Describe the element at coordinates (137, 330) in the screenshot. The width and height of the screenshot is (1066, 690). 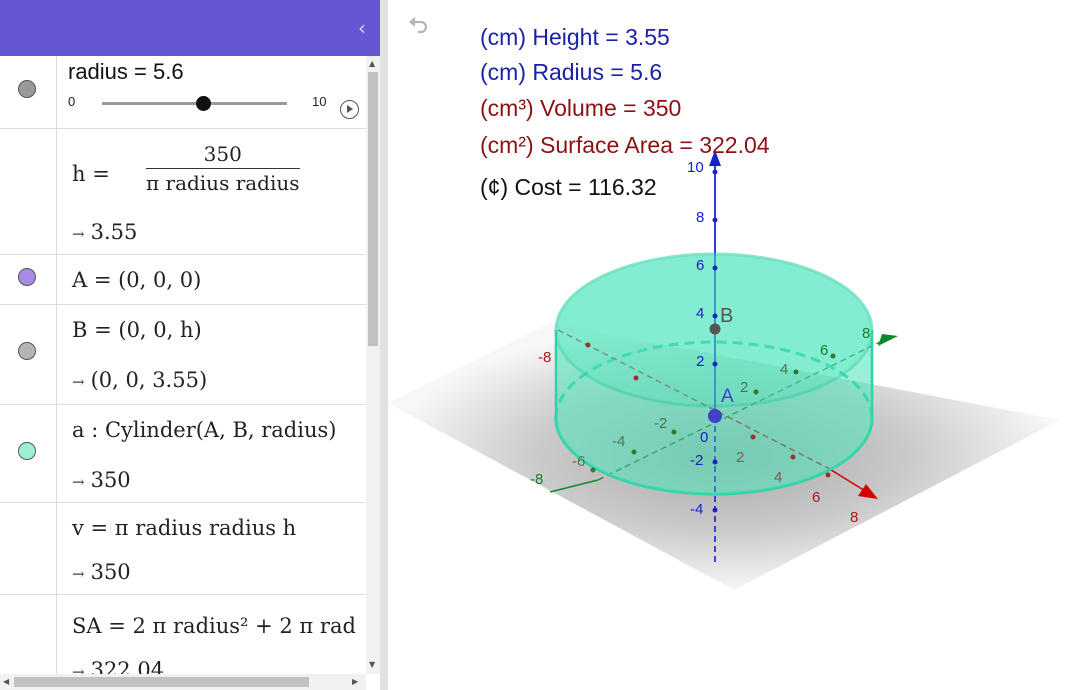
I see `B-definition: B = (0, 0, h)` at that location.